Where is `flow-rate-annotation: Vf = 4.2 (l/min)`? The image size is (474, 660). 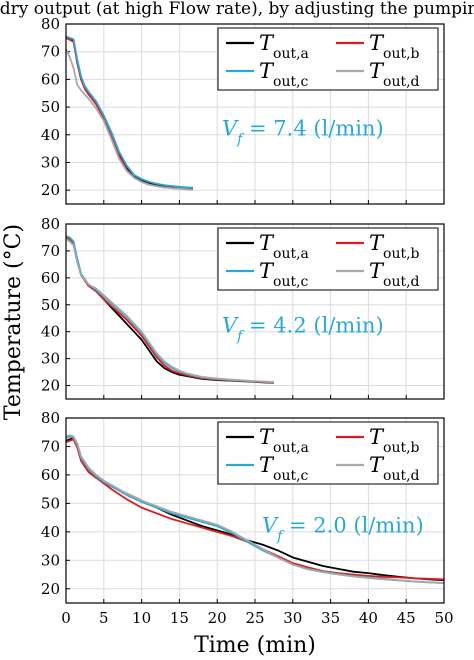 flow-rate-annotation: Vf = 4.2 (l/min) is located at coordinates (303, 329).